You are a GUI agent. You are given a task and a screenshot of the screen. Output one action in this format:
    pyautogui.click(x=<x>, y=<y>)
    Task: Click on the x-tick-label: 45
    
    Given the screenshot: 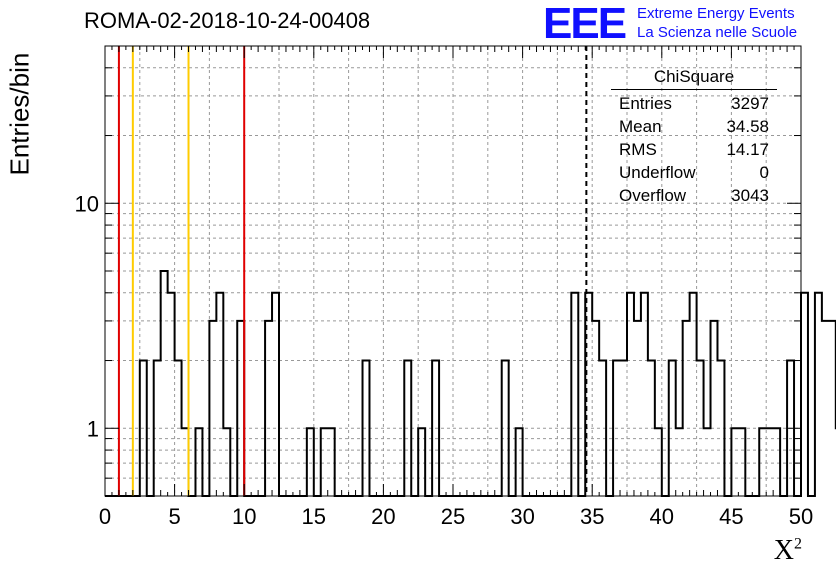 What is the action you would take?
    pyautogui.click(x=731, y=516)
    